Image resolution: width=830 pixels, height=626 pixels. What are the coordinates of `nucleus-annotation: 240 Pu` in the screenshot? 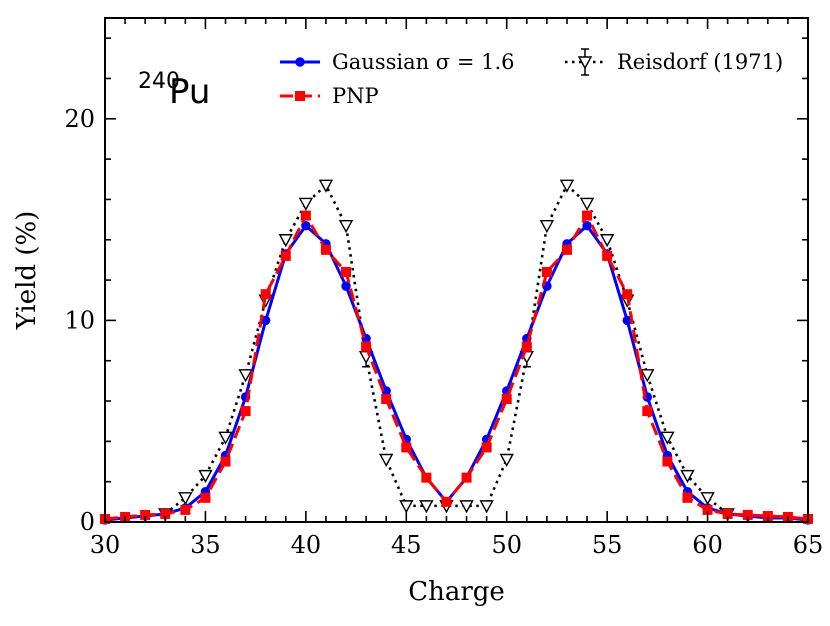 It's located at (174, 90).